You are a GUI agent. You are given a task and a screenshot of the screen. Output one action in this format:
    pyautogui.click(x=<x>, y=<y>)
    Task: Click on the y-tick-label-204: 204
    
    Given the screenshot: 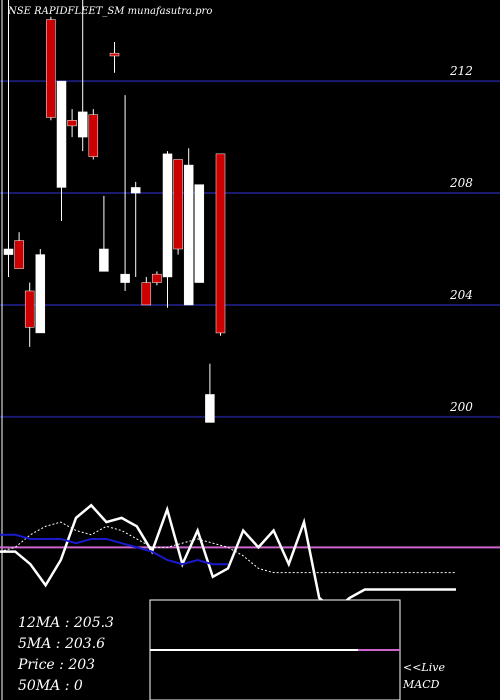 What is the action you would take?
    pyautogui.click(x=461, y=295)
    